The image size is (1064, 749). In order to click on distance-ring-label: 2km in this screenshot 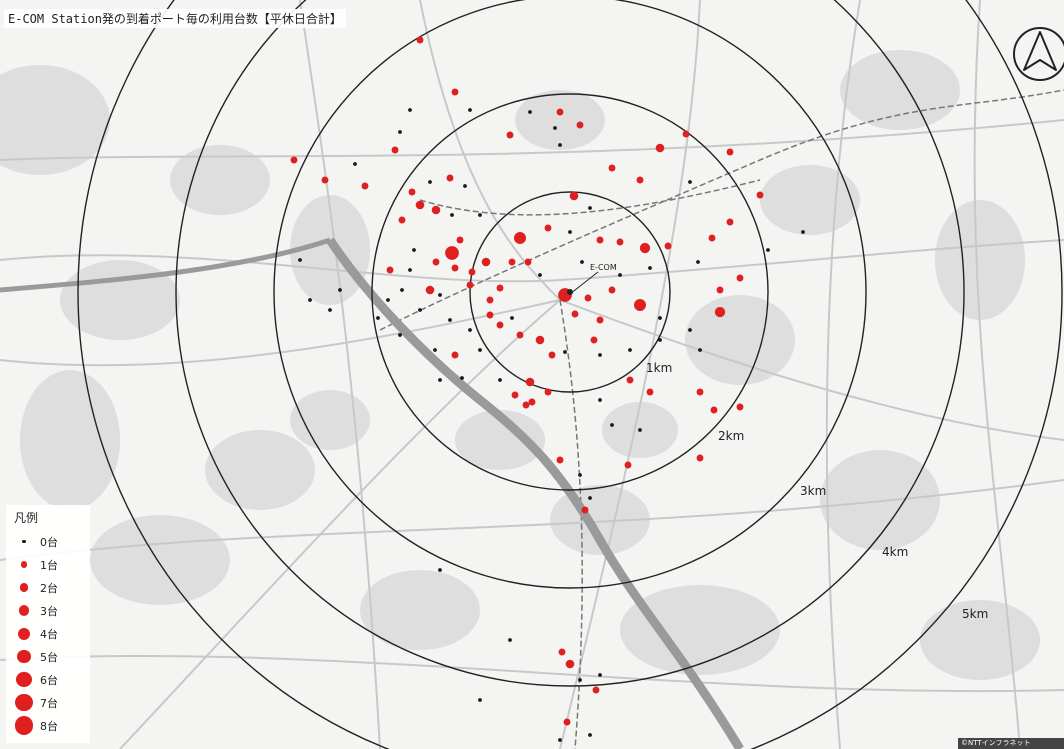, I will do `click(731, 436)`.